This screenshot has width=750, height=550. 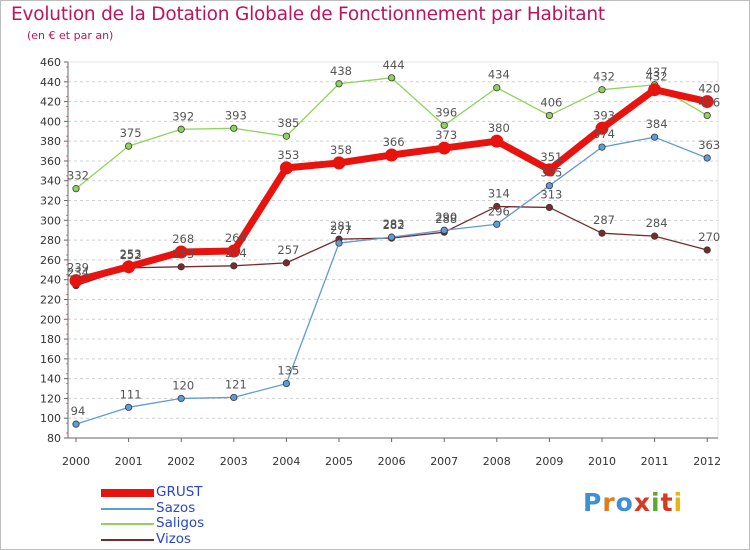 I want to click on y-tick-label: 120, so click(x=50, y=398).